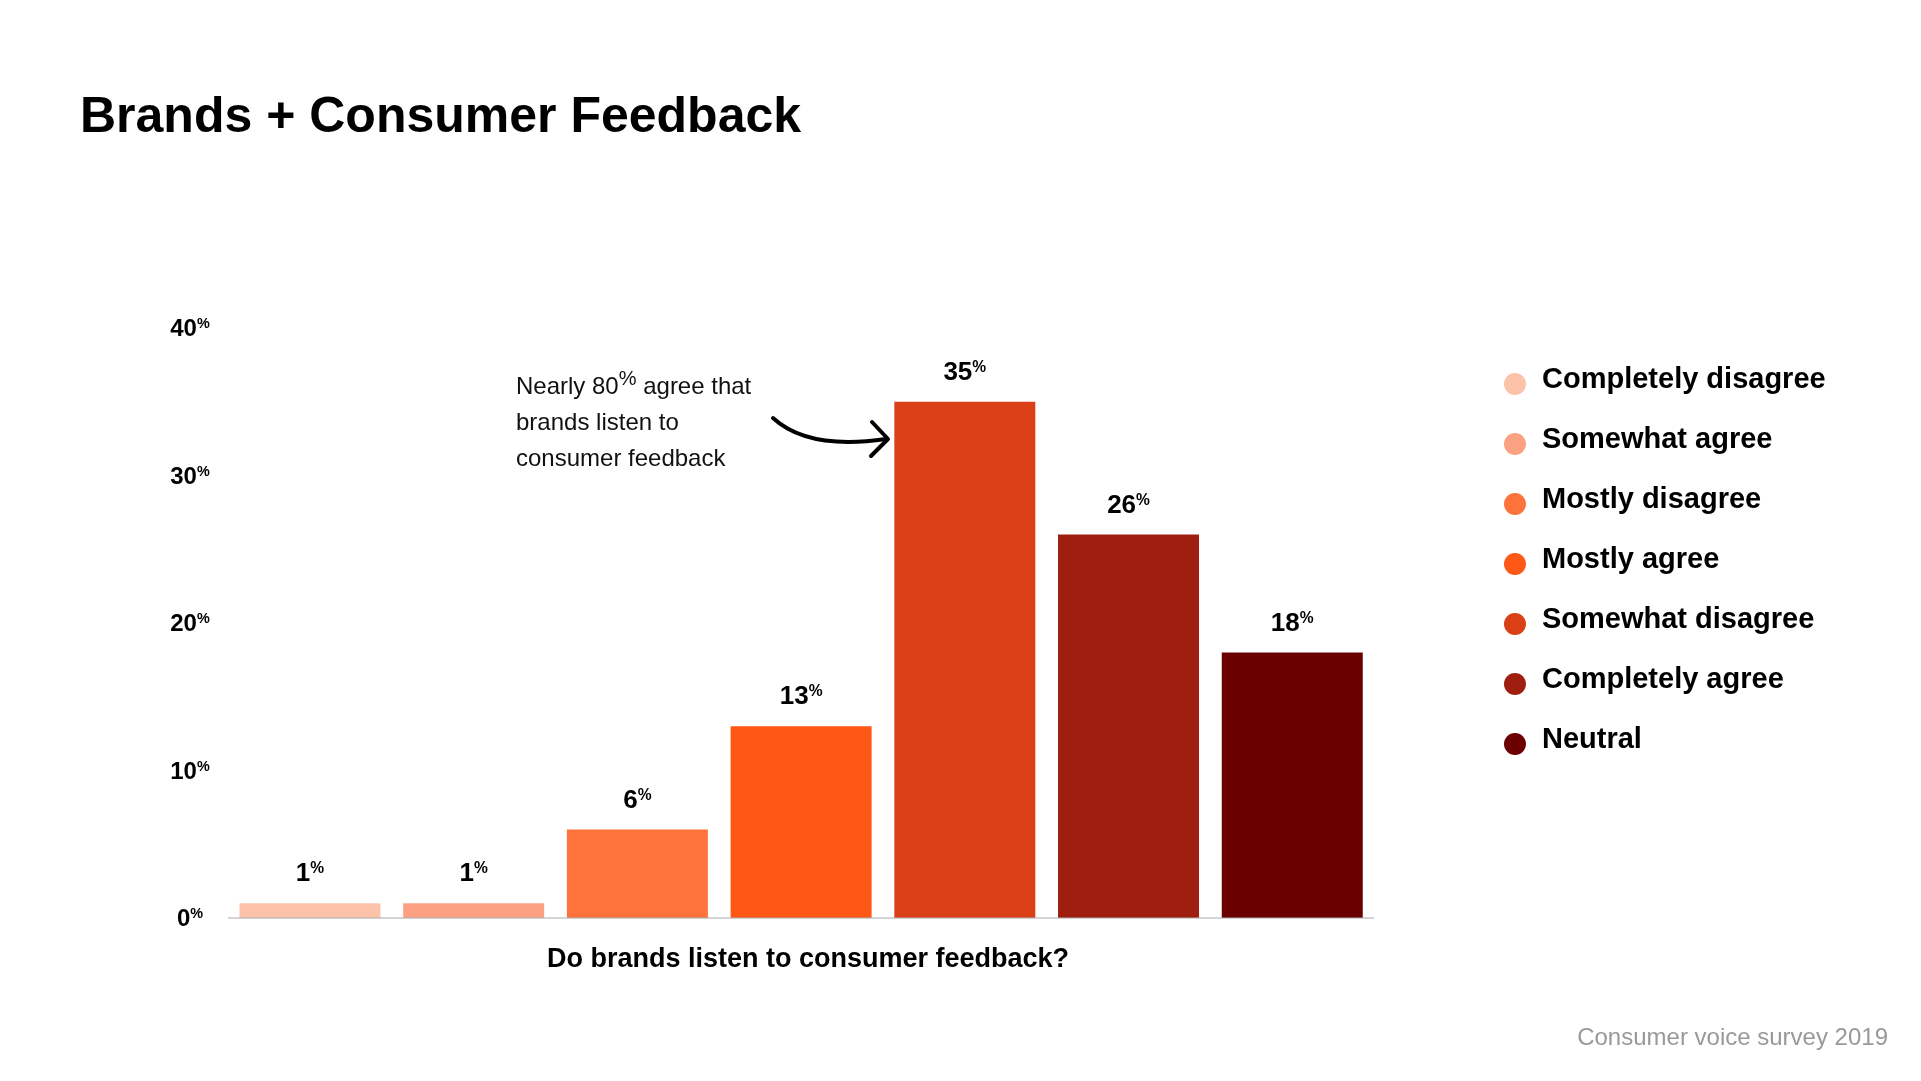 The image size is (1921, 1081). I want to click on data-label: 6$^{%}$, so click(637, 798).